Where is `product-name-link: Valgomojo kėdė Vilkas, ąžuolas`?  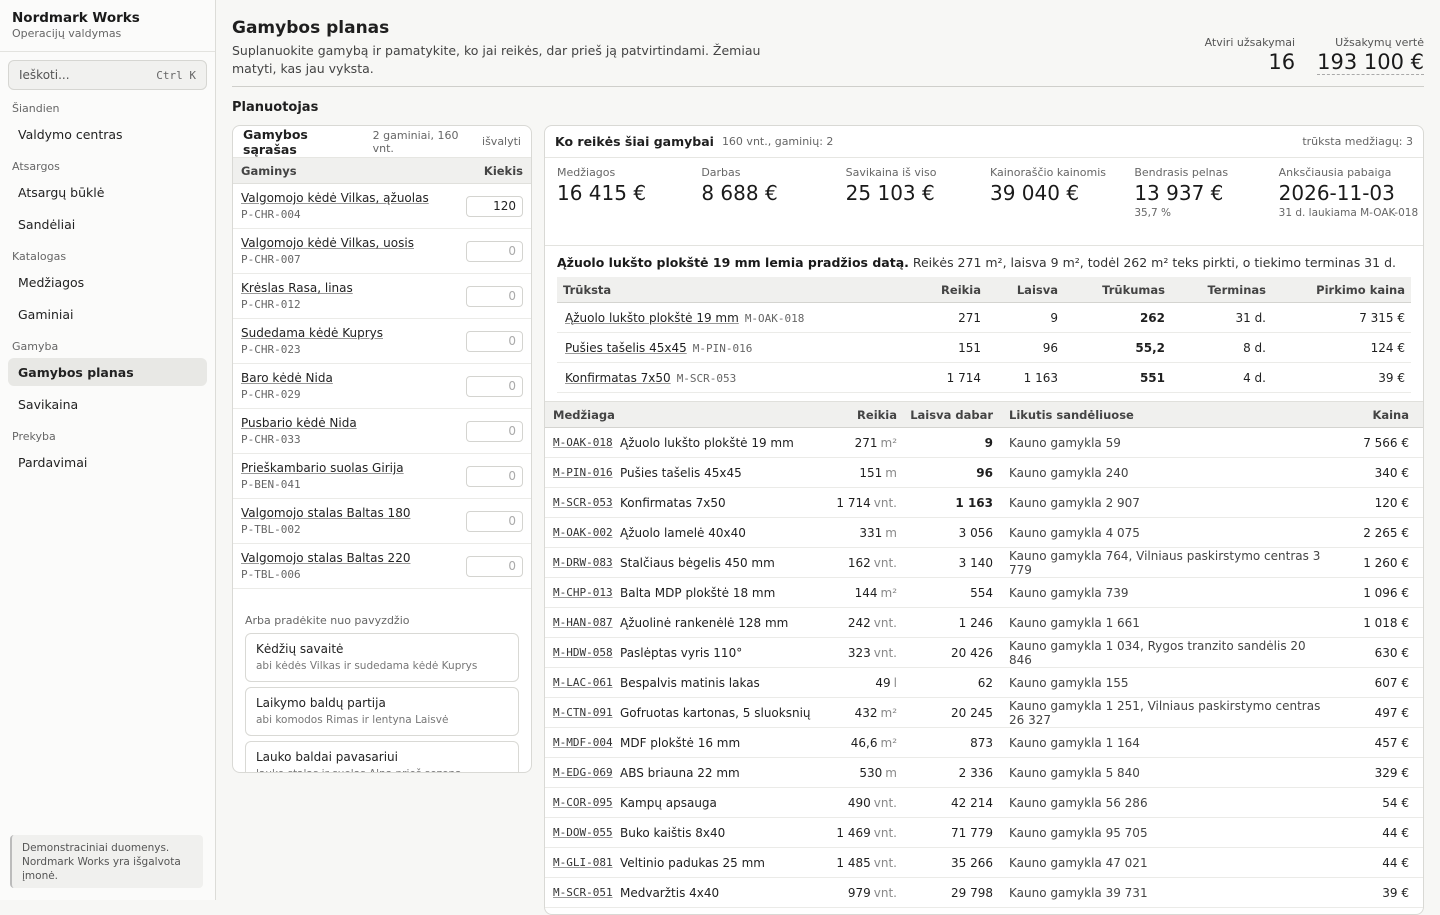 product-name-link: Valgomojo kėdė Vilkas, ąžuolas is located at coordinates (335, 198).